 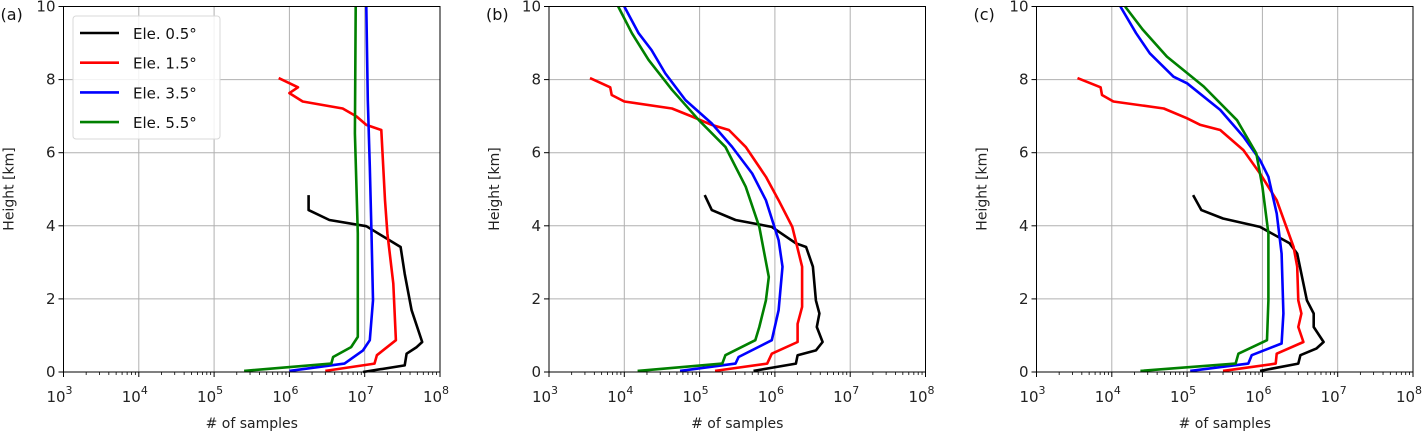 What do you see at coordinates (165, 64) in the screenshot?
I see `legend-entry: Ele. 1.5°` at bounding box center [165, 64].